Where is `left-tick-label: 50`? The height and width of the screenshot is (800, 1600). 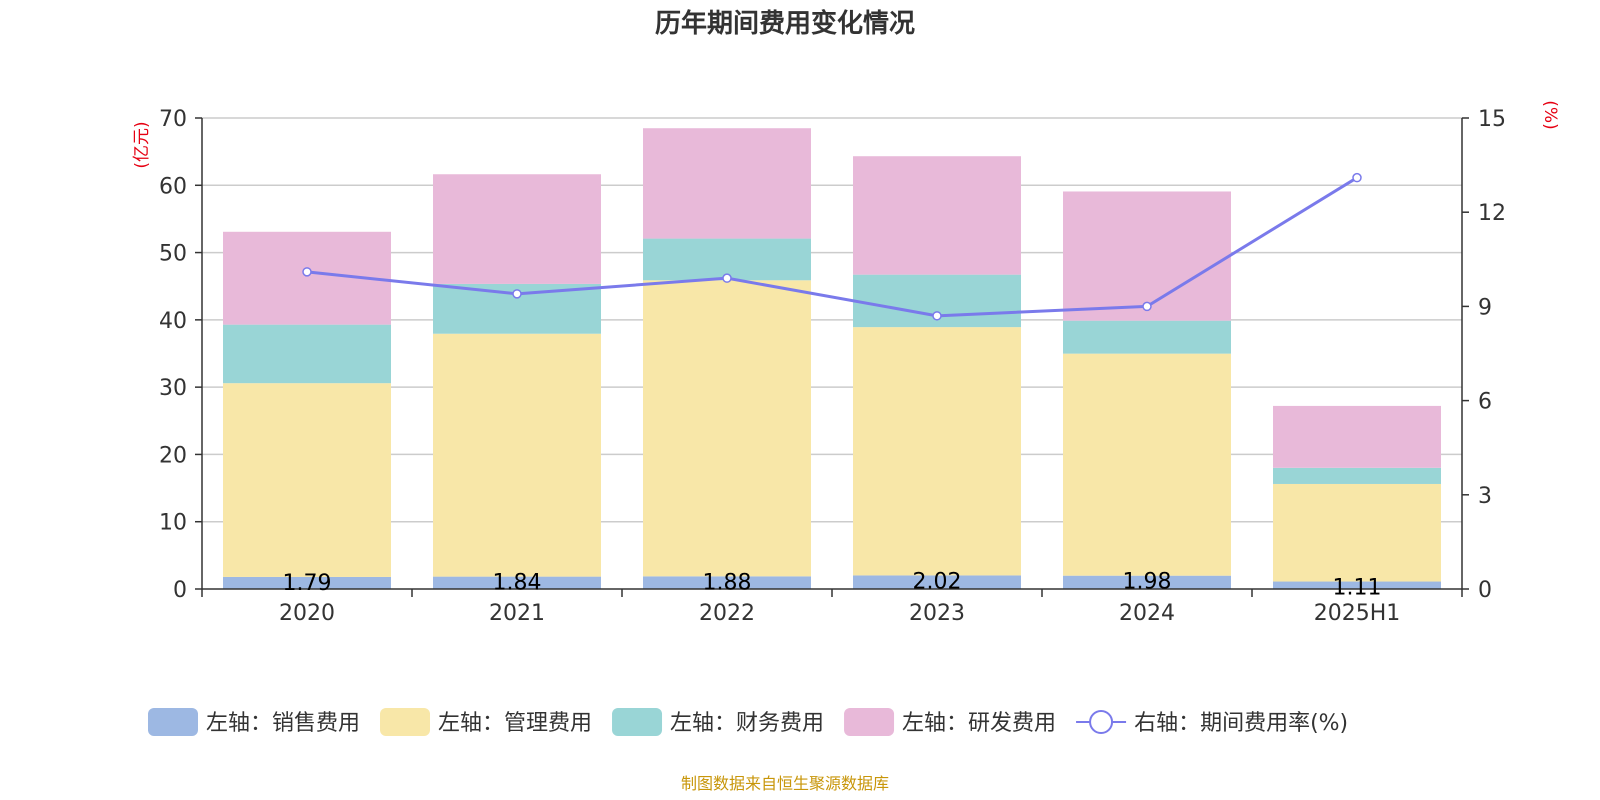 left-tick-label: 50 is located at coordinates (173, 254).